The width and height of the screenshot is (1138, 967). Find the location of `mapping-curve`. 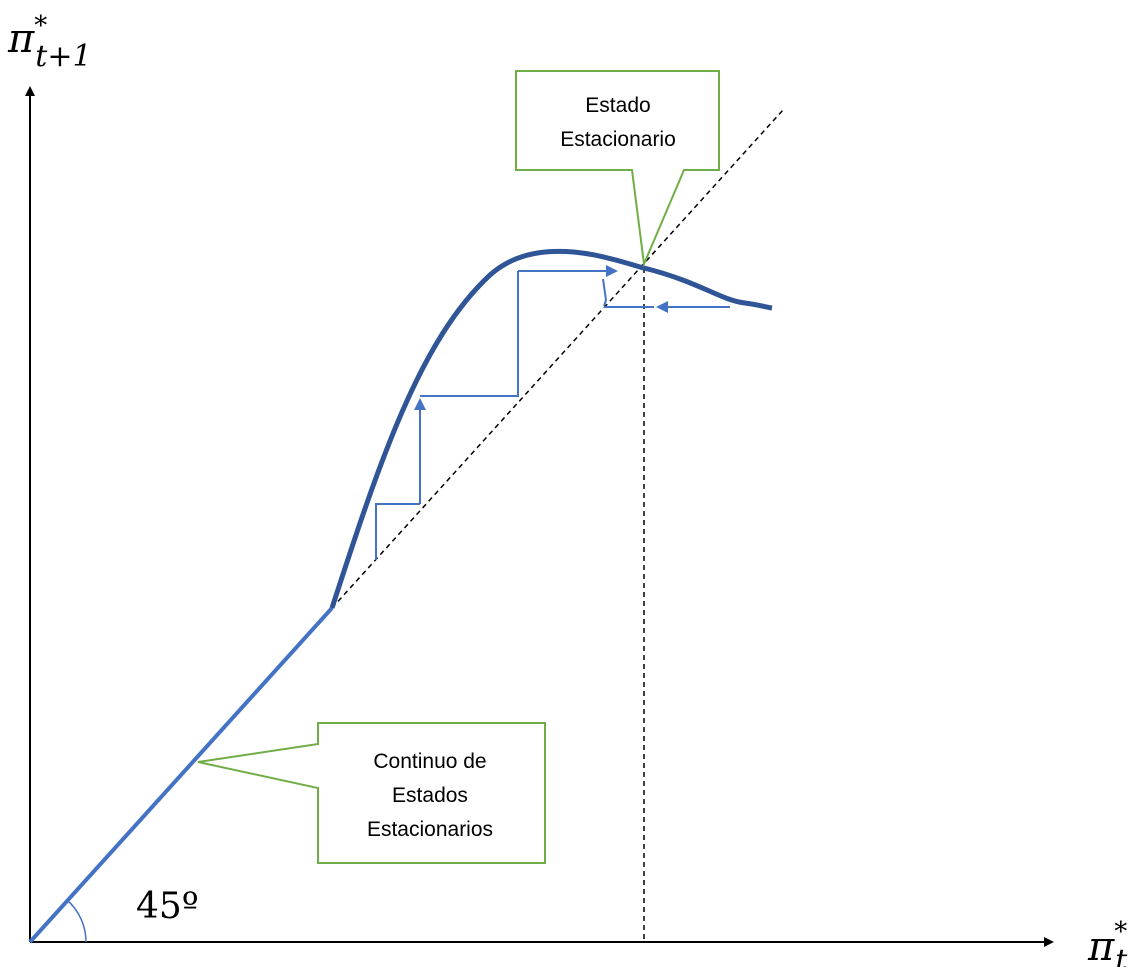

mapping-curve is located at coordinates (551, 428).